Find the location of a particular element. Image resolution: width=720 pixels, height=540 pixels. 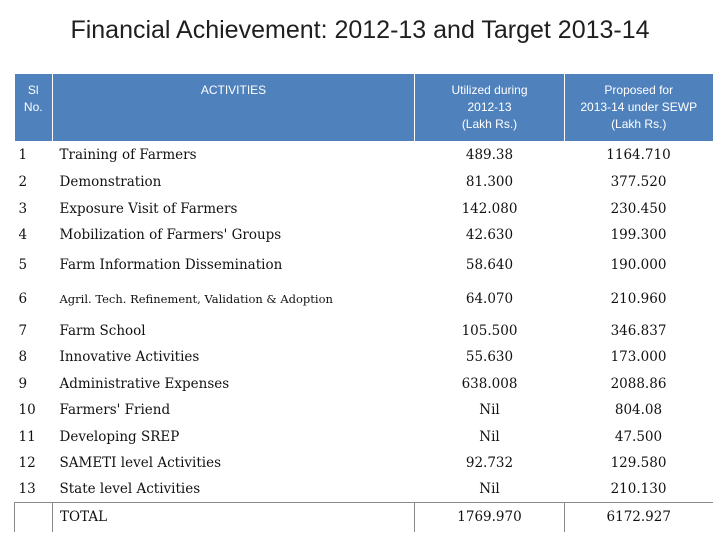

row-sl: 4 is located at coordinates (23, 235).